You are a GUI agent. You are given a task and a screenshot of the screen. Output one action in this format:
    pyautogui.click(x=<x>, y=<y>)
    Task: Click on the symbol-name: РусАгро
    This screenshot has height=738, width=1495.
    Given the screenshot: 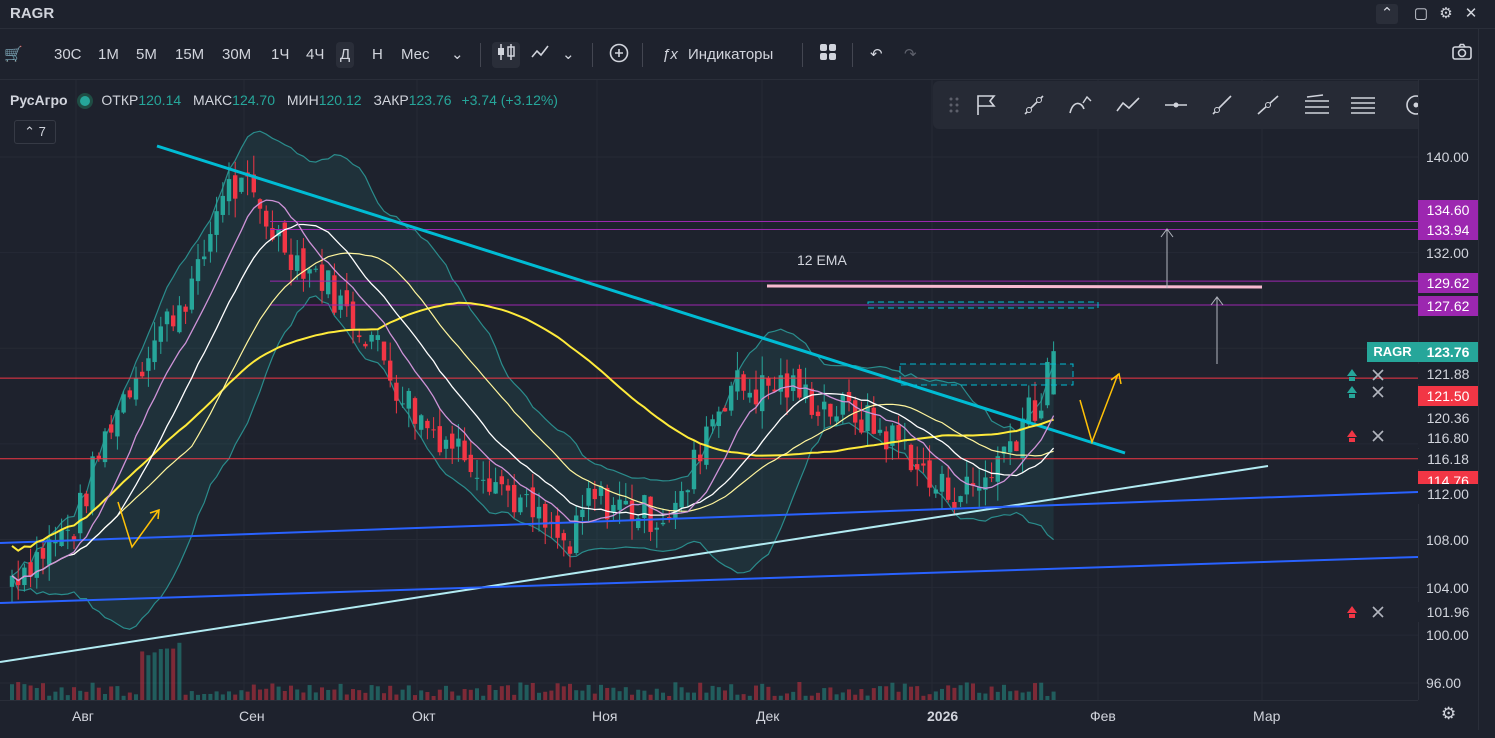 What is the action you would take?
    pyautogui.click(x=39, y=100)
    